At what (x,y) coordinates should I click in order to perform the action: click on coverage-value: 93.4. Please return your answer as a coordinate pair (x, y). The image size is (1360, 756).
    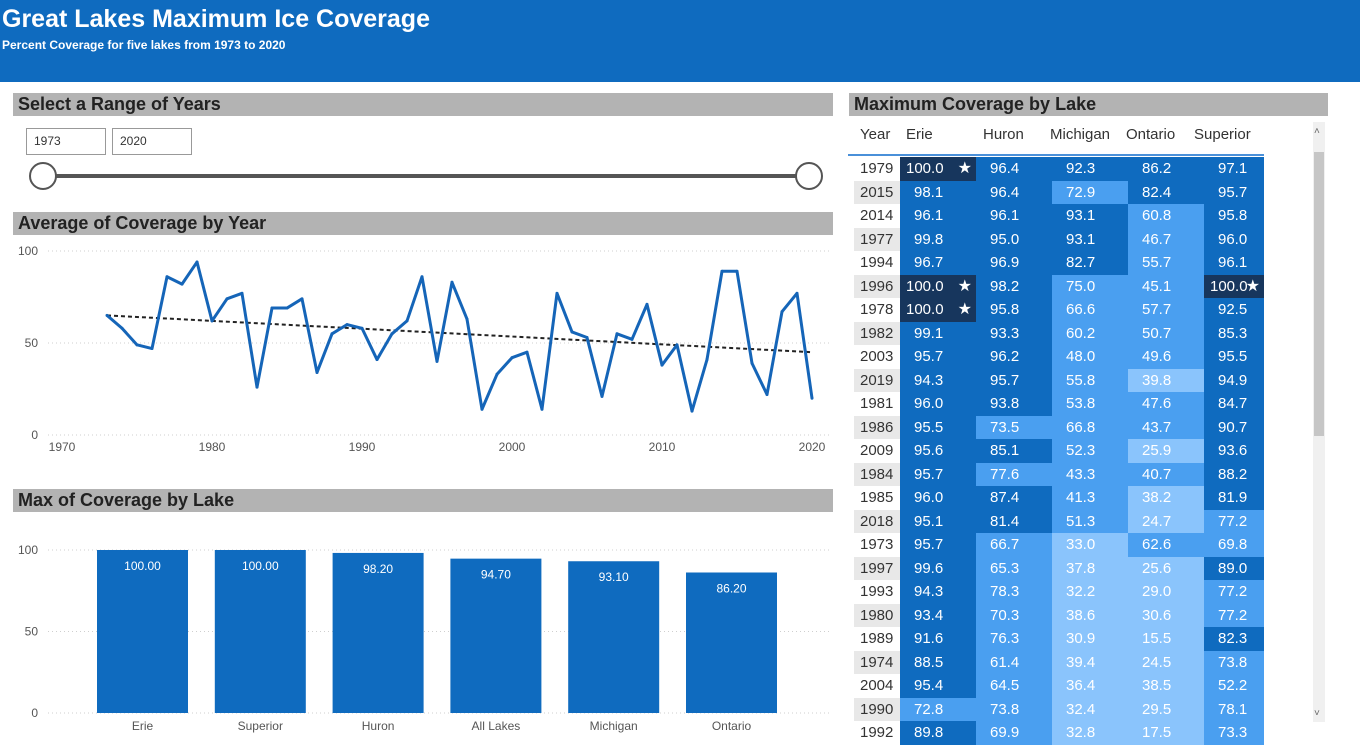
    Looking at the image, I should click on (929, 615).